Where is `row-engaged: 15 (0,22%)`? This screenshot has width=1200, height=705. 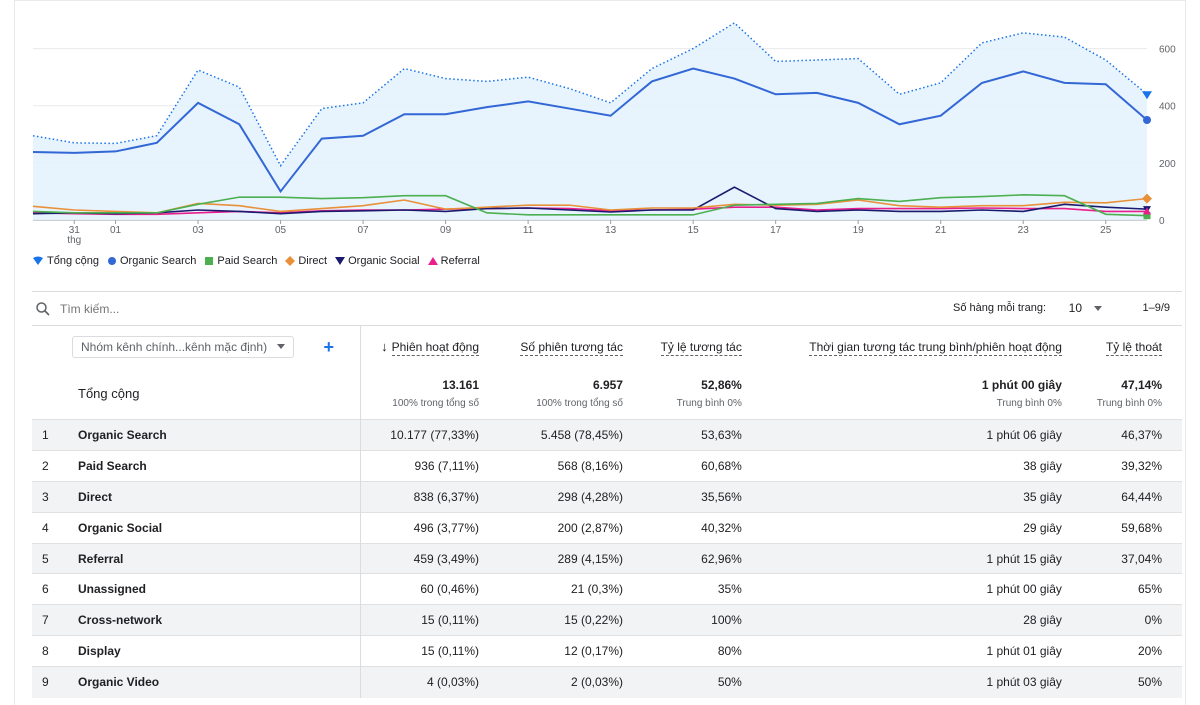 row-engaged: 15 (0,22%) is located at coordinates (571, 620).